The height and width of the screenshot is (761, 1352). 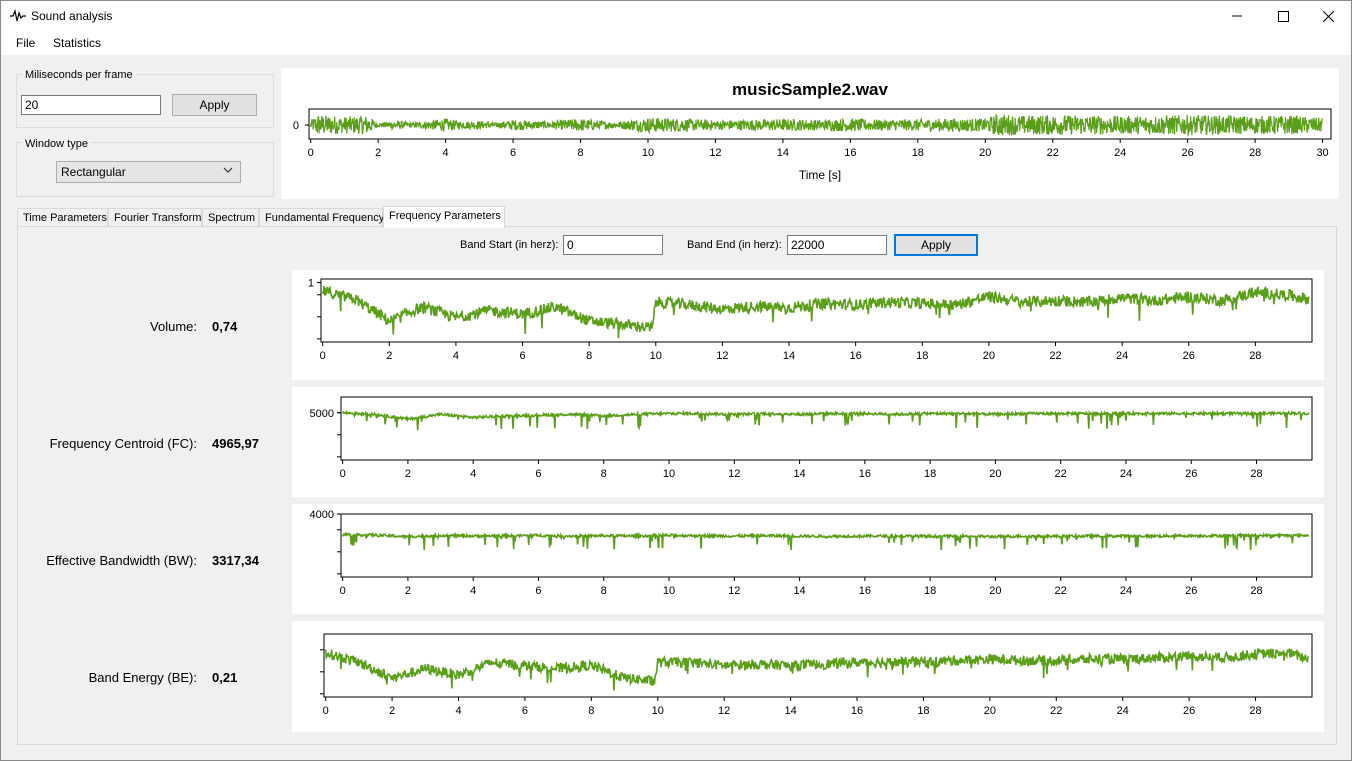 I want to click on window-type-group: Window type Rectangular, so click(x=145, y=167).